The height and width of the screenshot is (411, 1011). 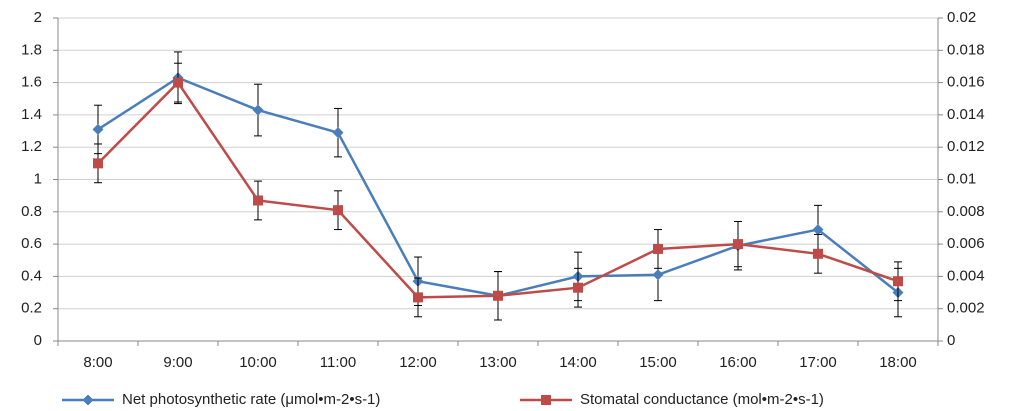 I want to click on y-tick-label: 0, so click(x=38, y=340).